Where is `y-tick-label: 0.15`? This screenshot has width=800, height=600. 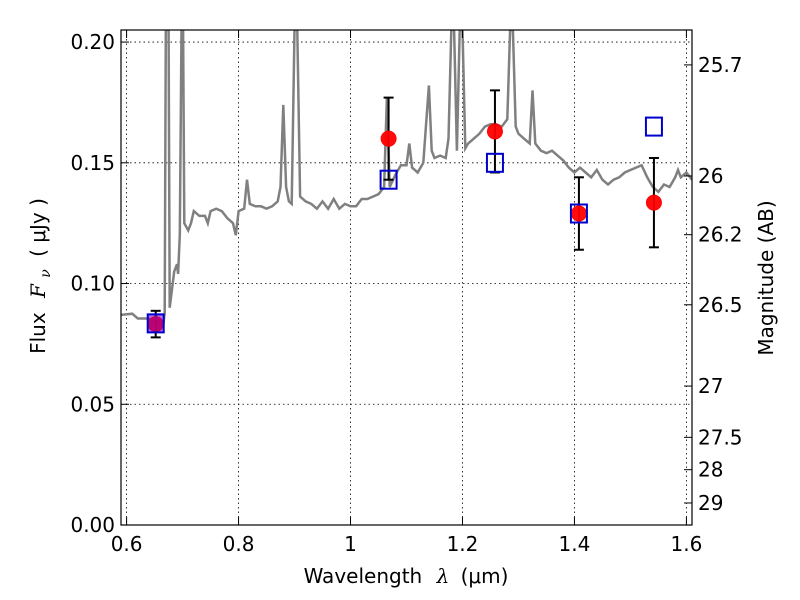 y-tick-label: 0.15 is located at coordinates (92, 163).